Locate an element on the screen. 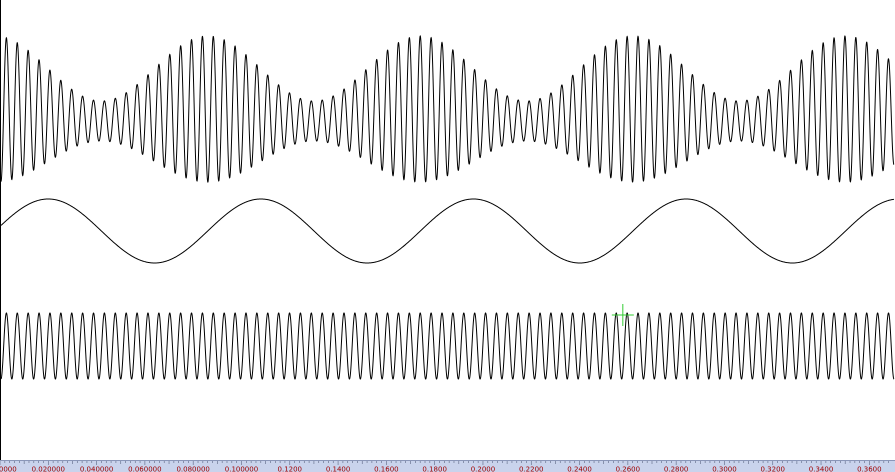 The image size is (895, 472). crosshair-cursor-icon is located at coordinates (622, 315).